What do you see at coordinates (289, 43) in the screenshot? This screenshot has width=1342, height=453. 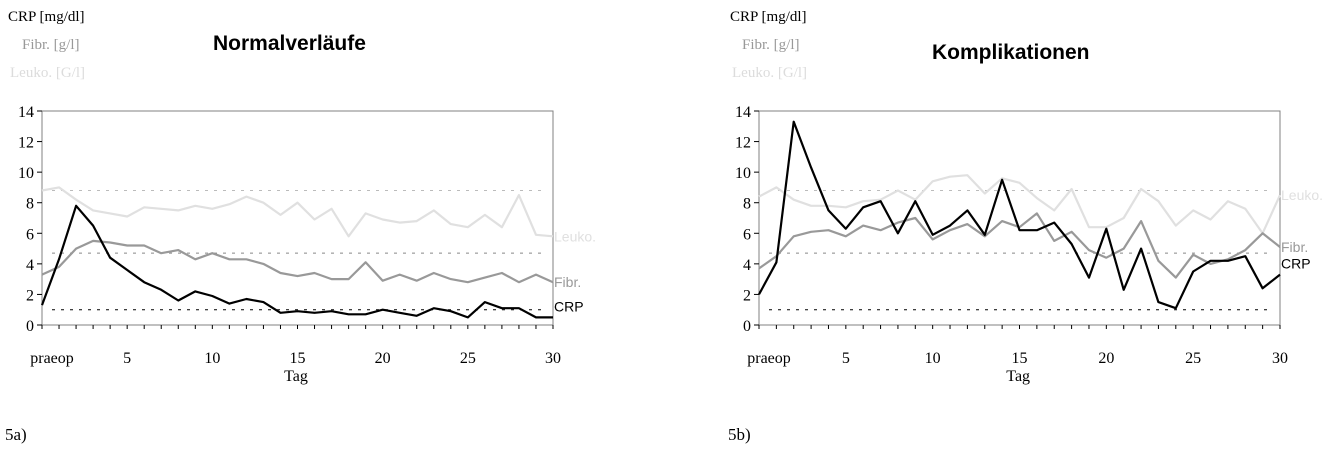 I see `chart-title: Normalverläufe` at bounding box center [289, 43].